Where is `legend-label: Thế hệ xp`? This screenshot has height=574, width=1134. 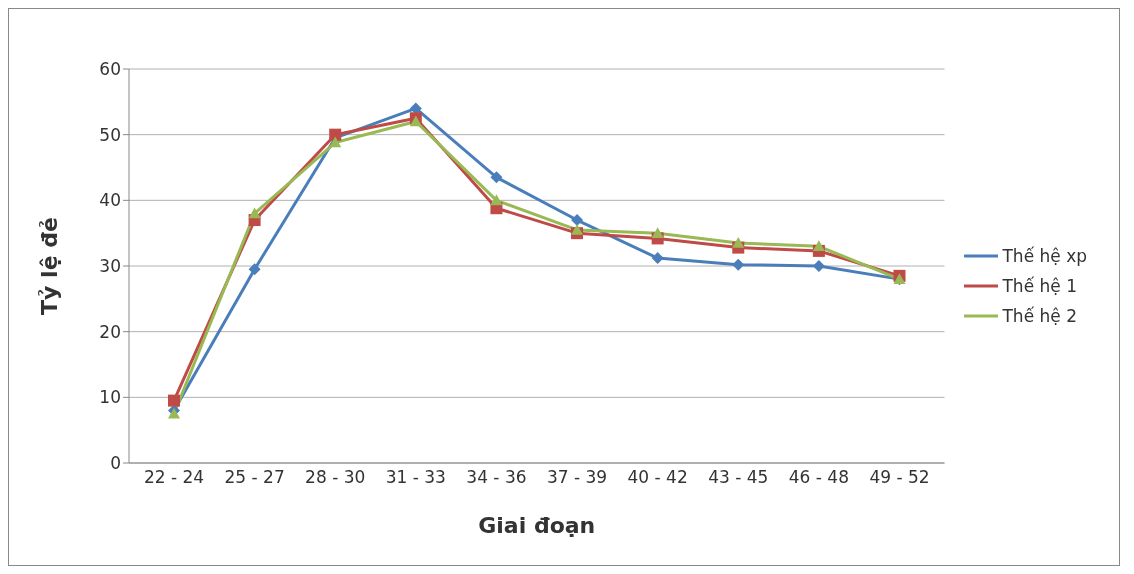
legend-label: Thế hệ xp is located at coordinates (1044, 256).